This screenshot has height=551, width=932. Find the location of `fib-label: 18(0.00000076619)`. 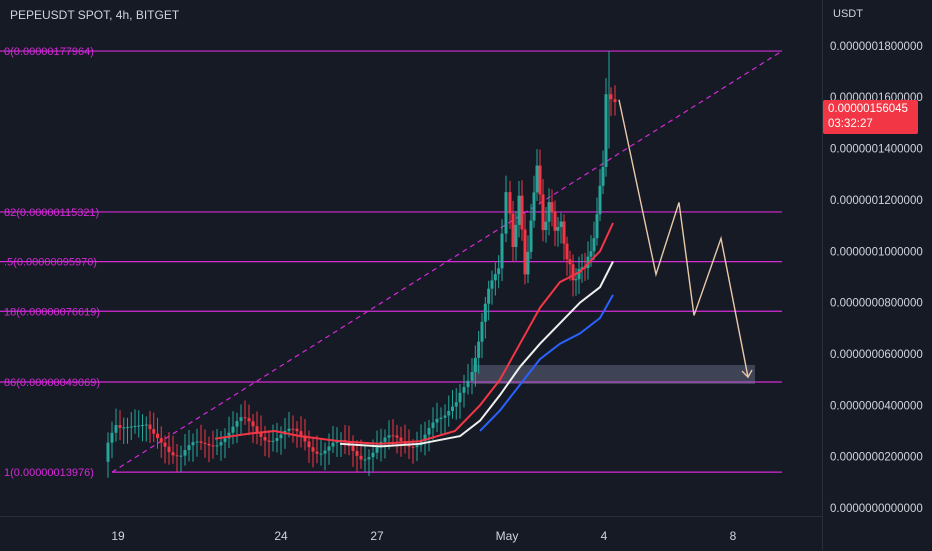

fib-label: 18(0.00000076619) is located at coordinates (52, 312).